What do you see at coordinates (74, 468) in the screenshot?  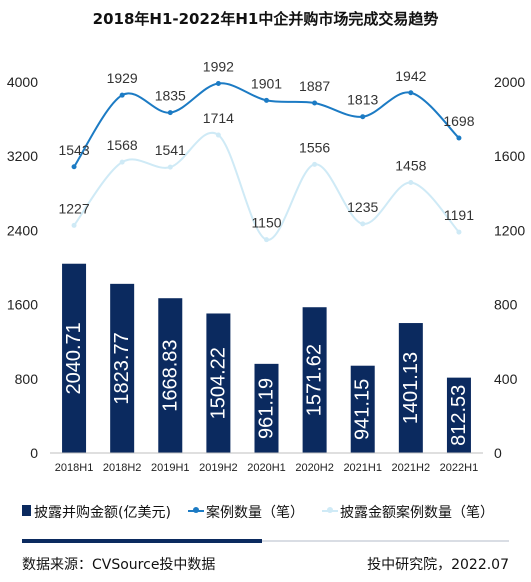 I see `x-axis-tick-2018H1: 2018H1` at bounding box center [74, 468].